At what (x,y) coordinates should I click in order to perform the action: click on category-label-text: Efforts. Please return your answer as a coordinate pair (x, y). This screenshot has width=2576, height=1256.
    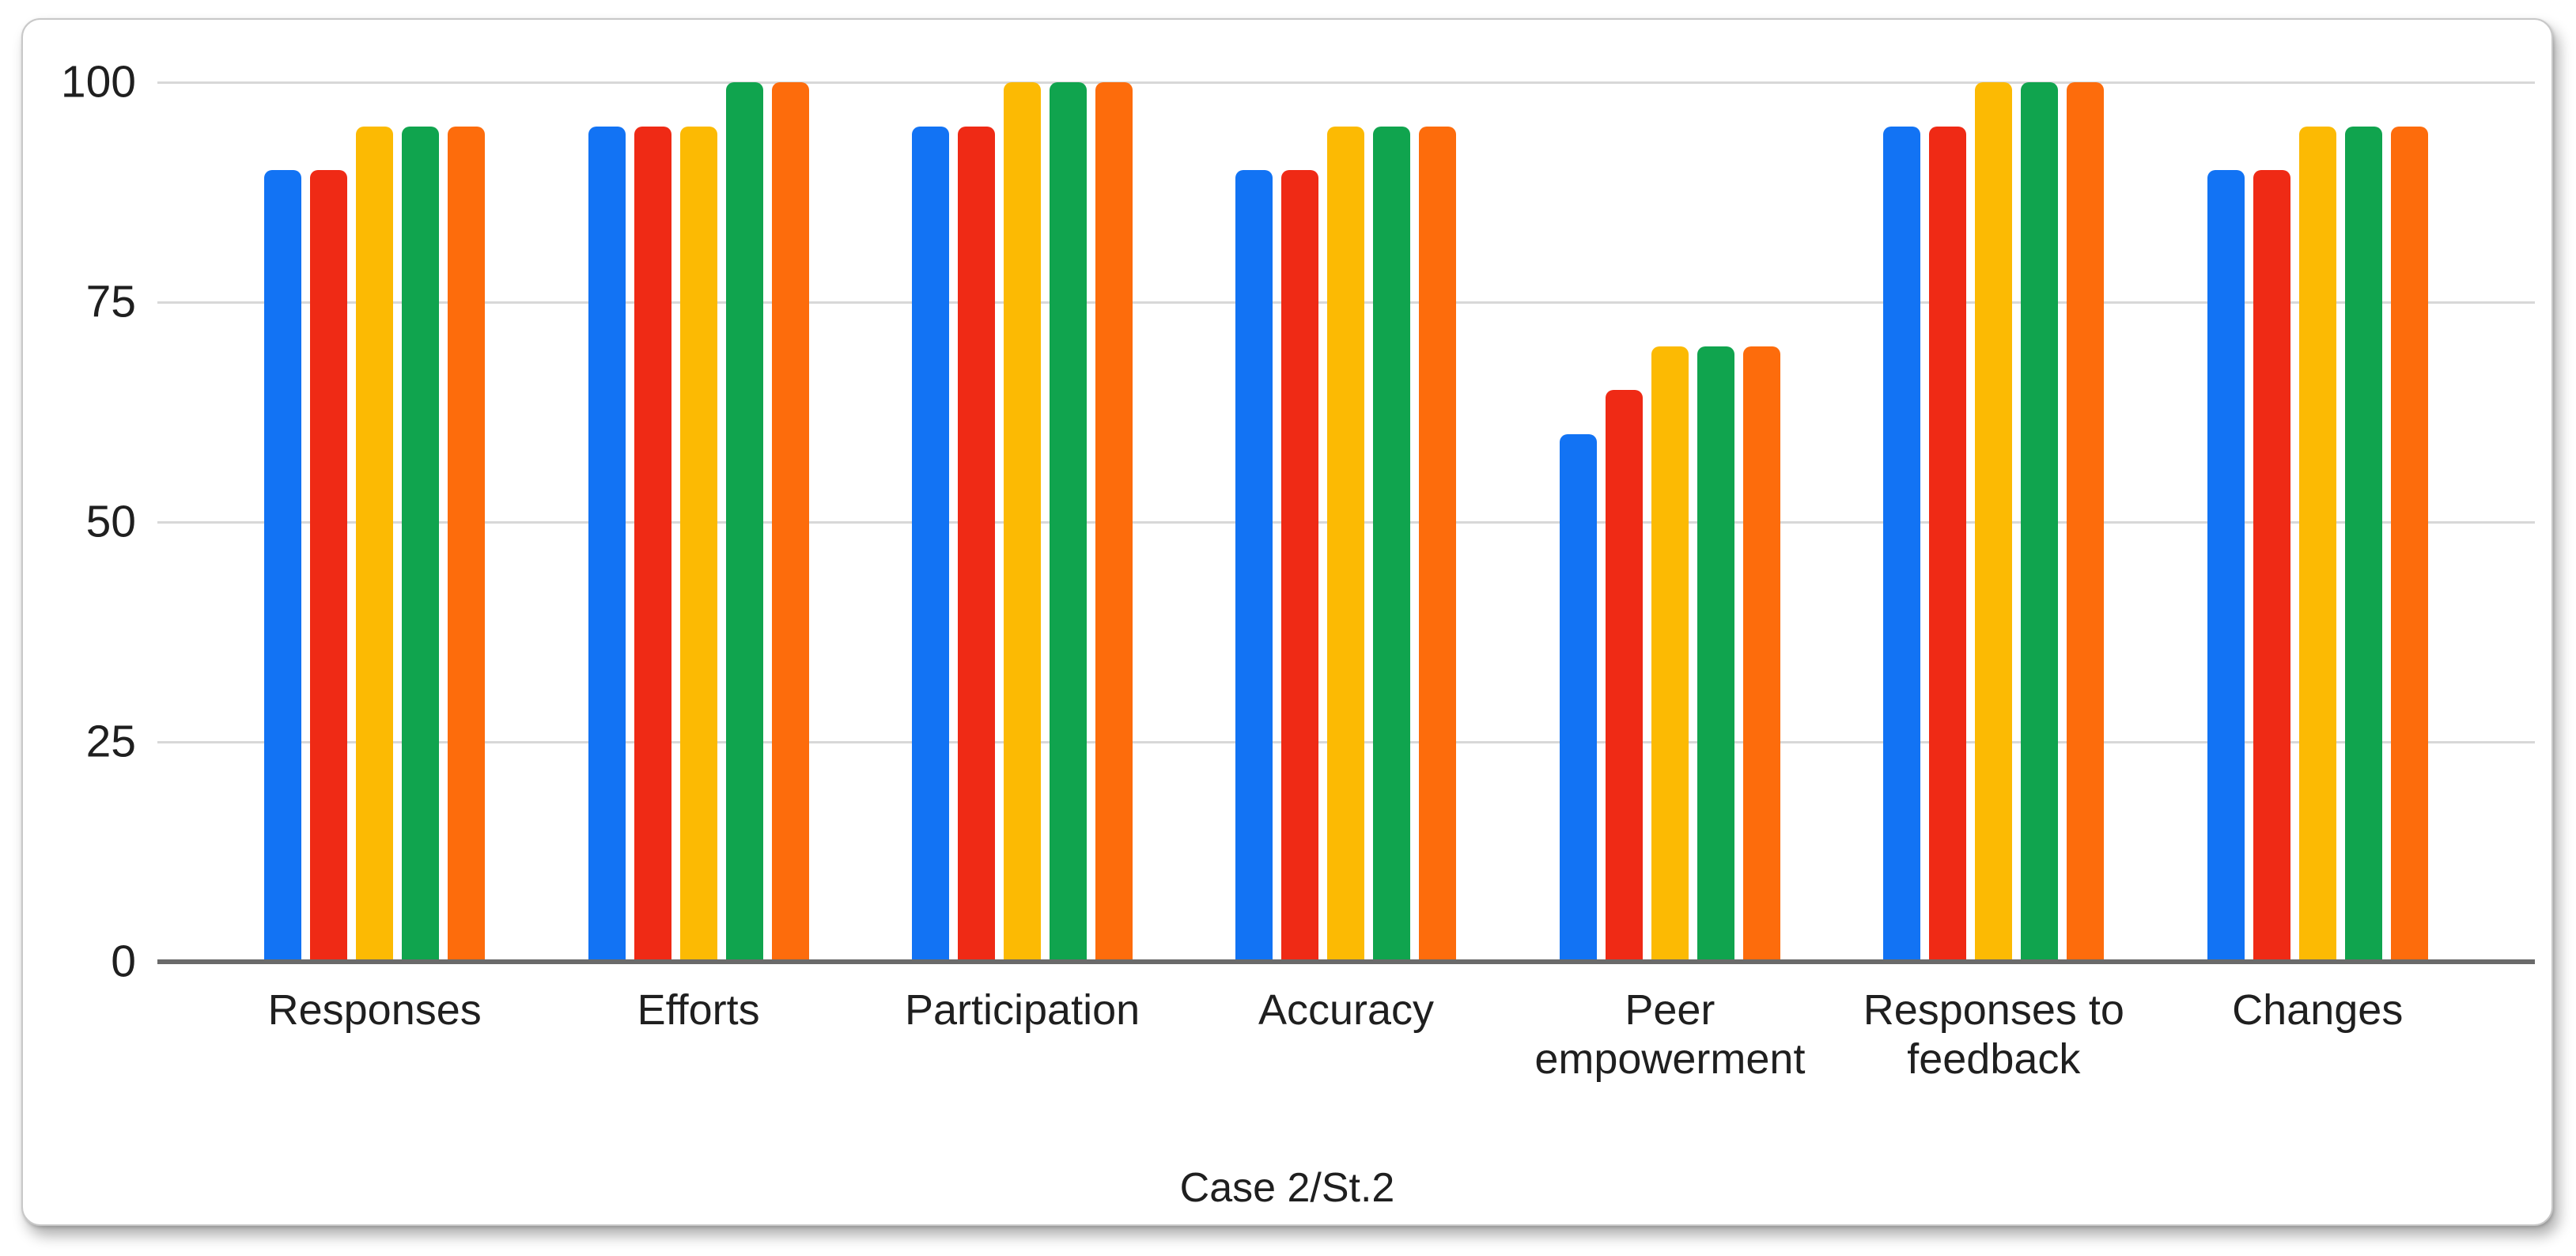
    Looking at the image, I should click on (698, 1010).